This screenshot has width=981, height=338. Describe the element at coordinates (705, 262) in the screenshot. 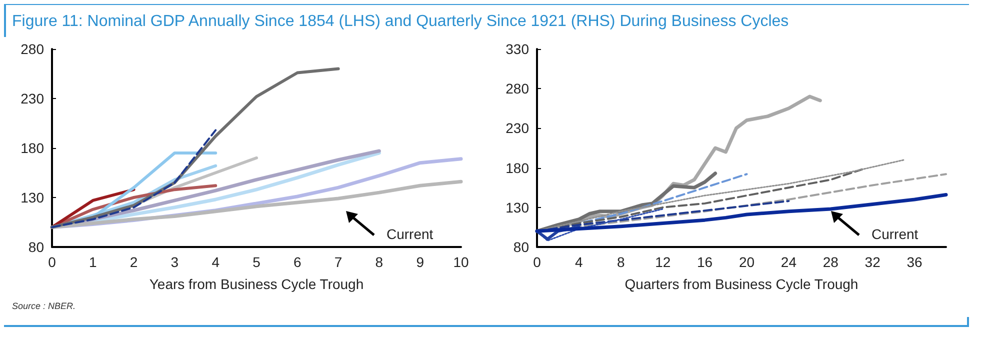

I see `x-tick-label: 16` at that location.